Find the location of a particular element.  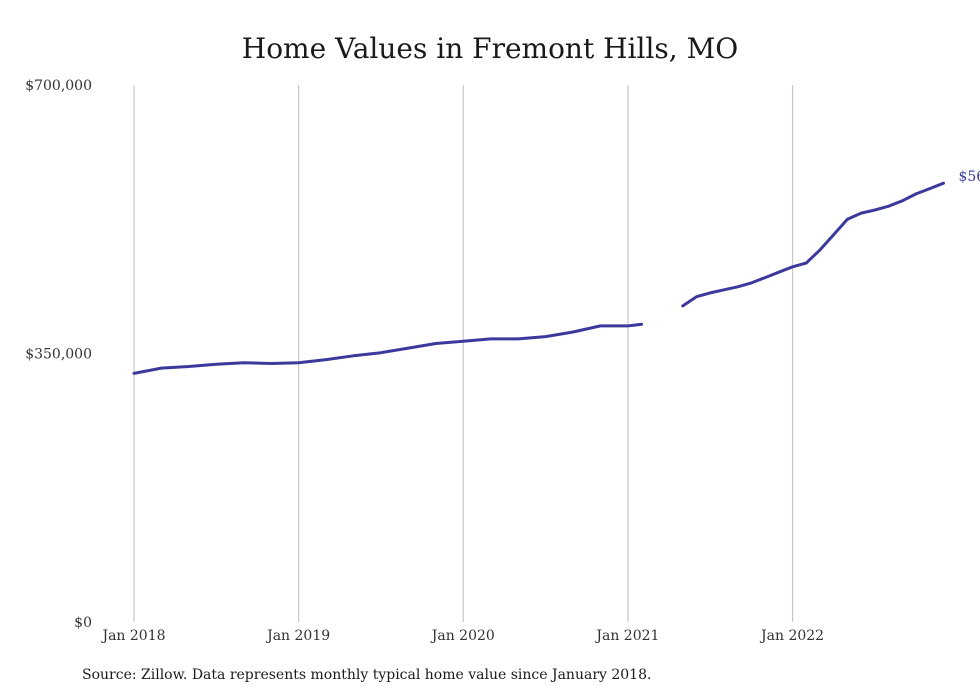

x-axis-labels: Jan 2018 Jan 2019 Jan 2020 Jan 2021 Jan 2022 is located at coordinates (462, 636).